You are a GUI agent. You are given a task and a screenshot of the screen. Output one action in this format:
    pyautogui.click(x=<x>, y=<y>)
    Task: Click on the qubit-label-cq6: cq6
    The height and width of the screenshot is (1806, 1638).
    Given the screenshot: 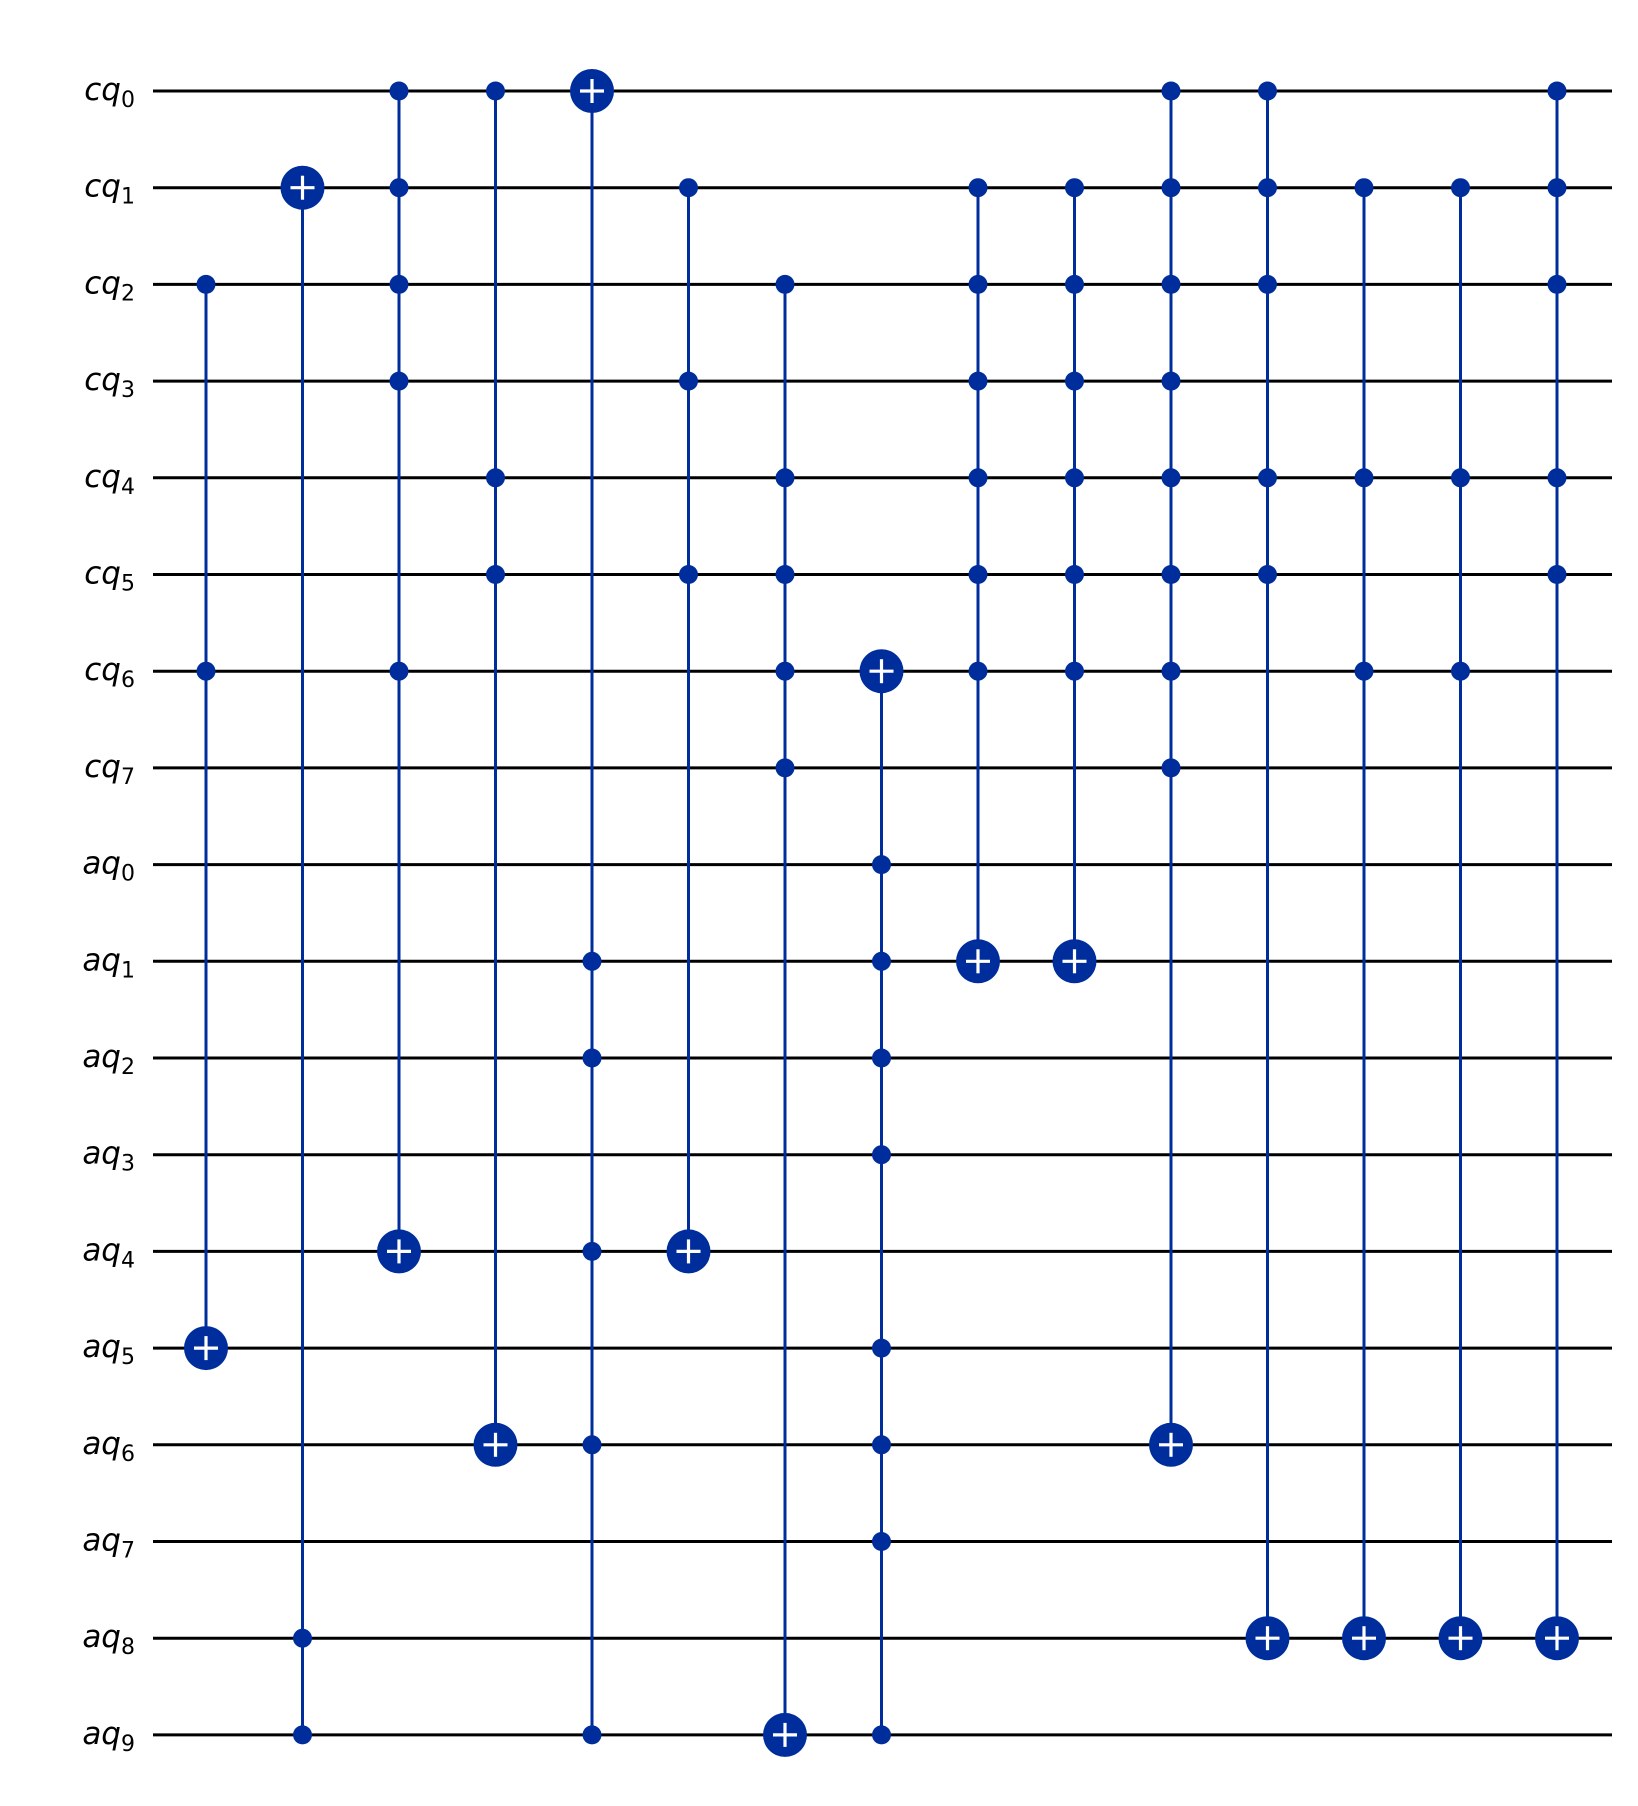 What is the action you would take?
    pyautogui.click(x=109, y=672)
    